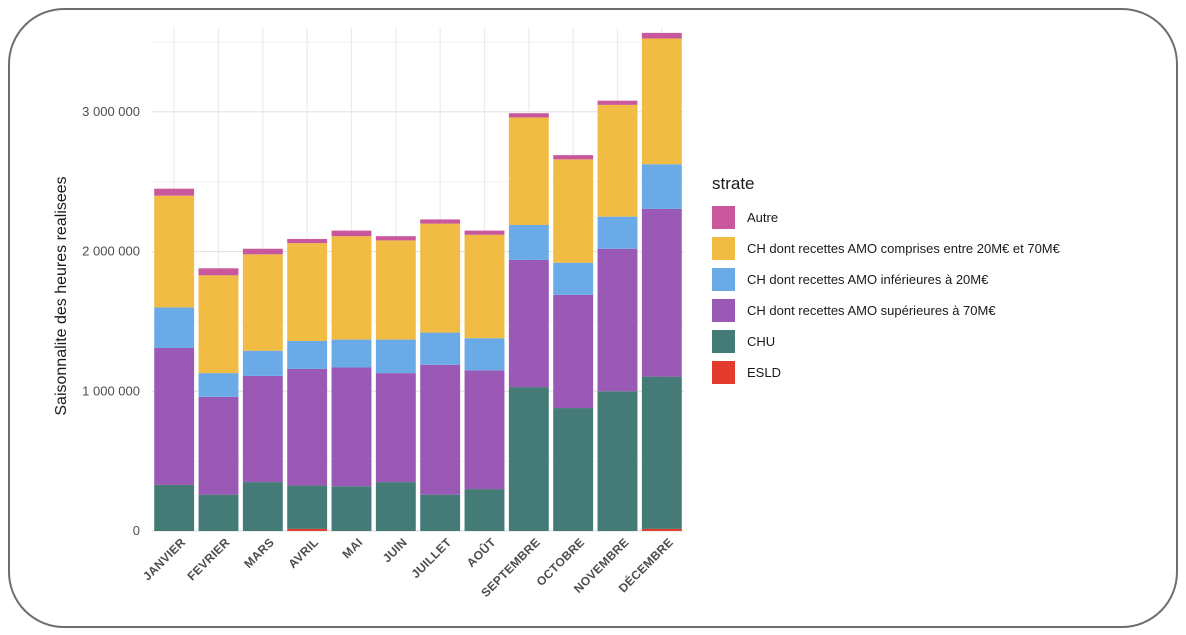 The width and height of the screenshot is (1186, 635). I want to click on legend-label: CHU, so click(761, 341).